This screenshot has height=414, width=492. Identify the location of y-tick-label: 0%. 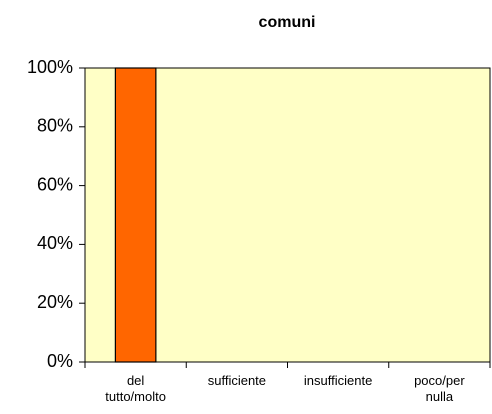
(60, 361).